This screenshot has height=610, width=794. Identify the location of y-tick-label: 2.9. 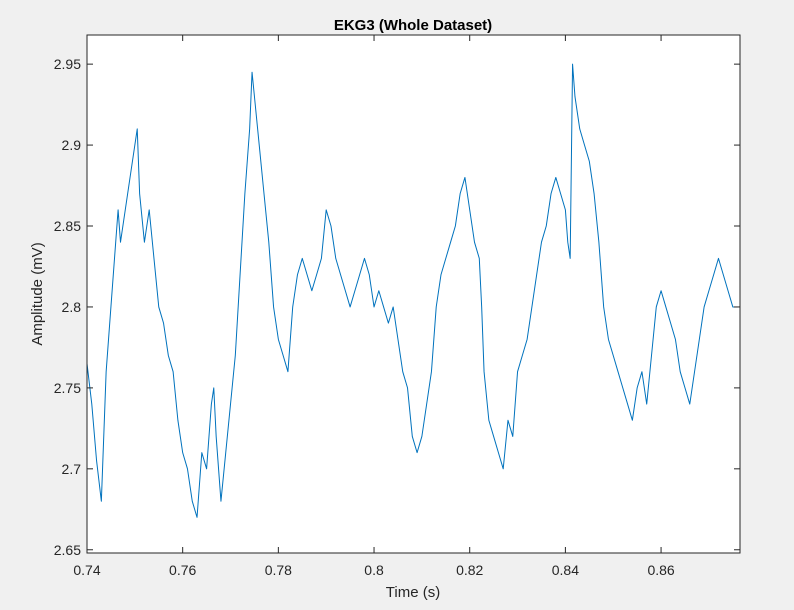
(72, 145).